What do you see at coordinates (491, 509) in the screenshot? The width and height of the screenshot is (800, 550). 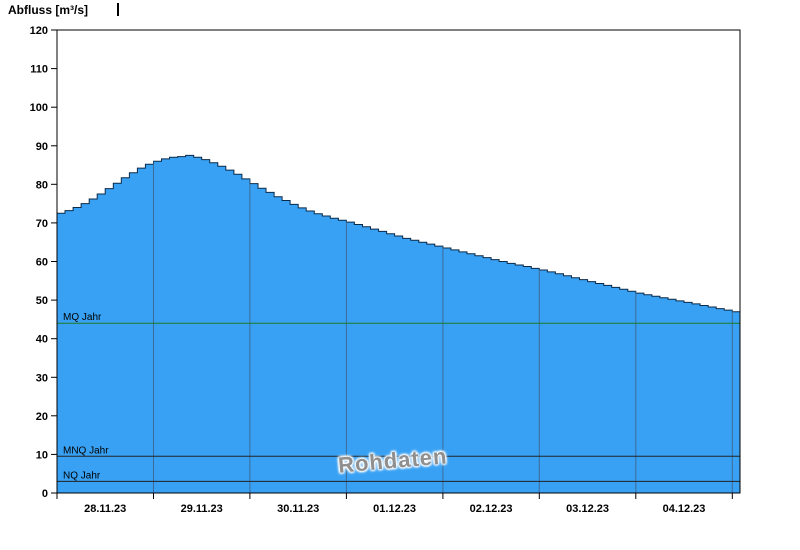 I see `x-tick-label: 02.12.23` at bounding box center [491, 509].